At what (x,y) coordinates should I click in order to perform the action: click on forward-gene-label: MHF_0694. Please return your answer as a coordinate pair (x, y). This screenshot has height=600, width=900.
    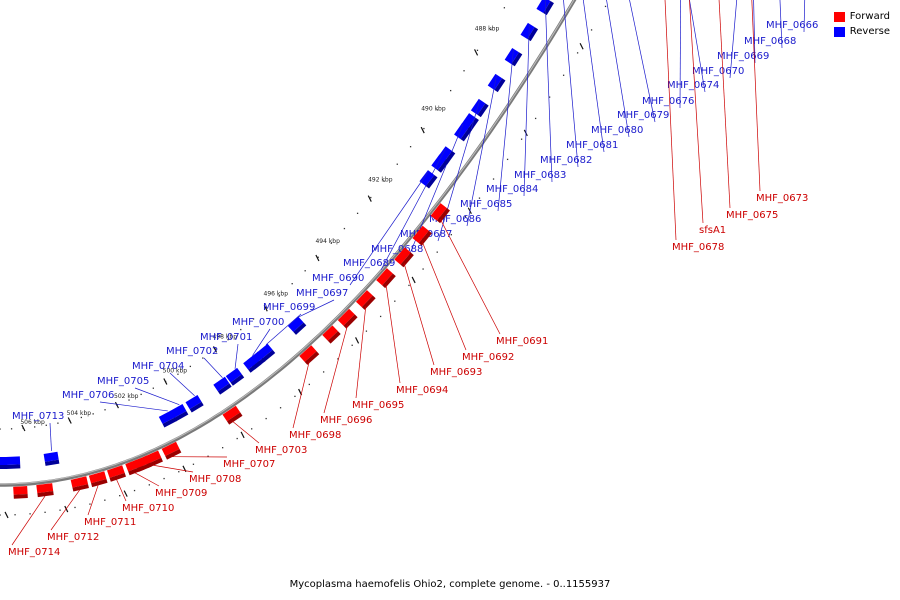
    Looking at the image, I should click on (422, 390).